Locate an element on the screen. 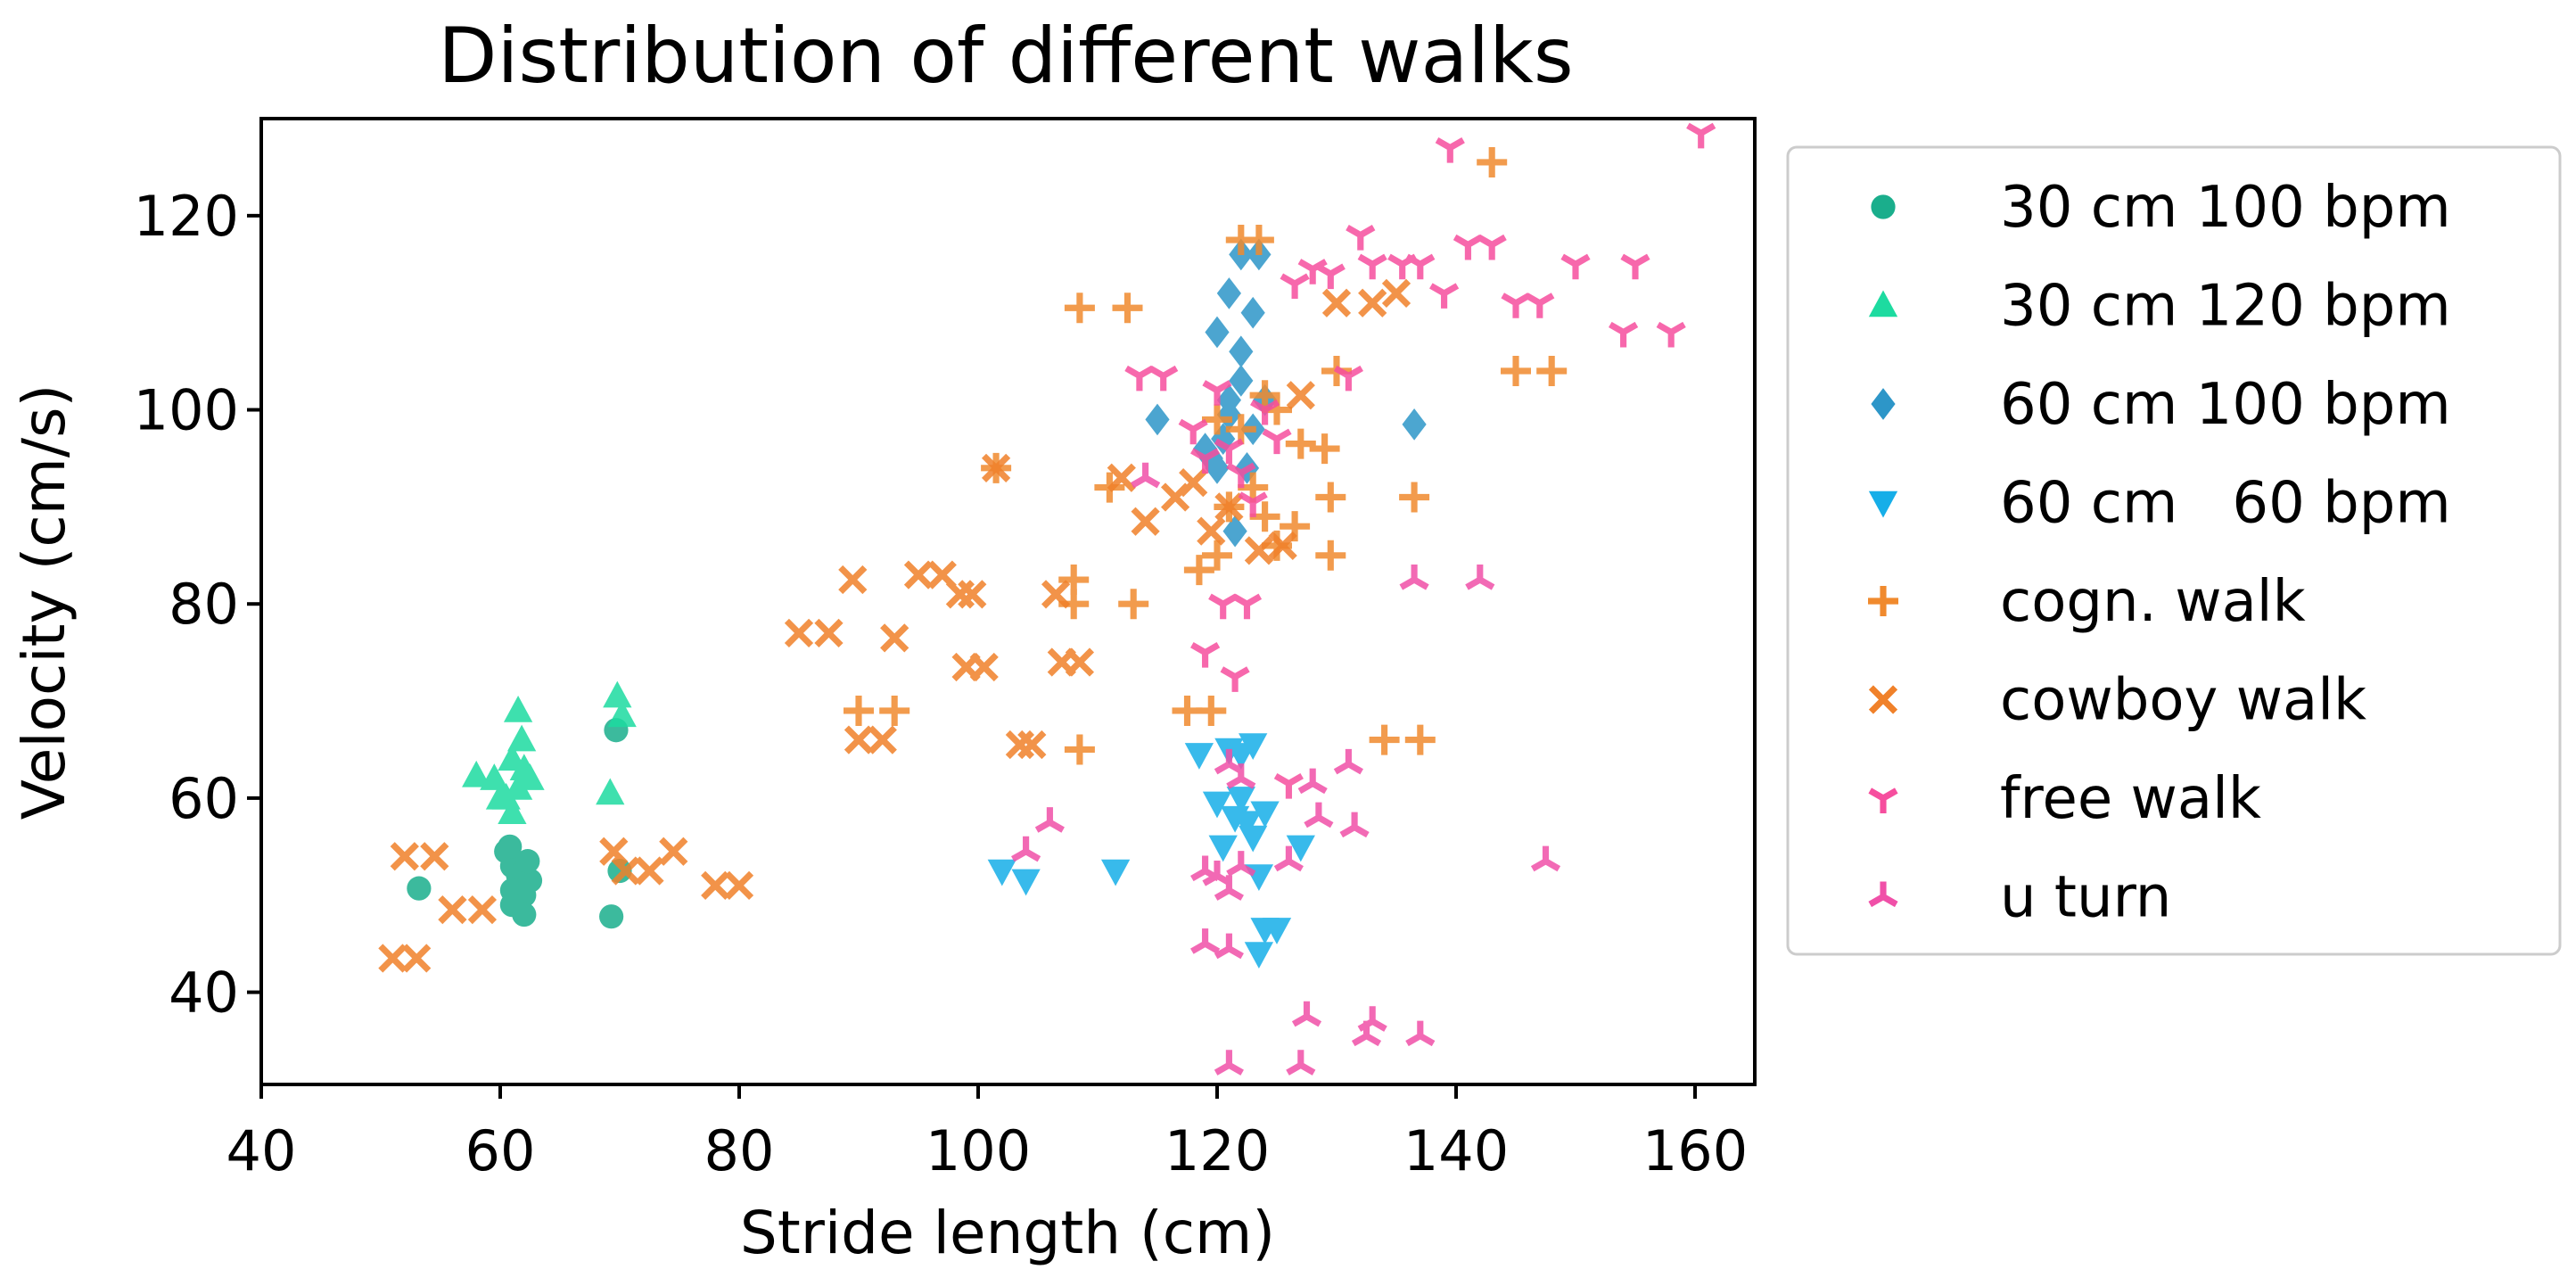  y-tick-label: 40 is located at coordinates (204, 993).